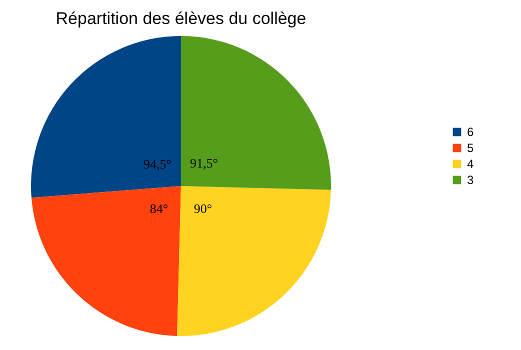 The image size is (521, 350). Describe the element at coordinates (470, 164) in the screenshot. I see `legend-label: 4` at that location.